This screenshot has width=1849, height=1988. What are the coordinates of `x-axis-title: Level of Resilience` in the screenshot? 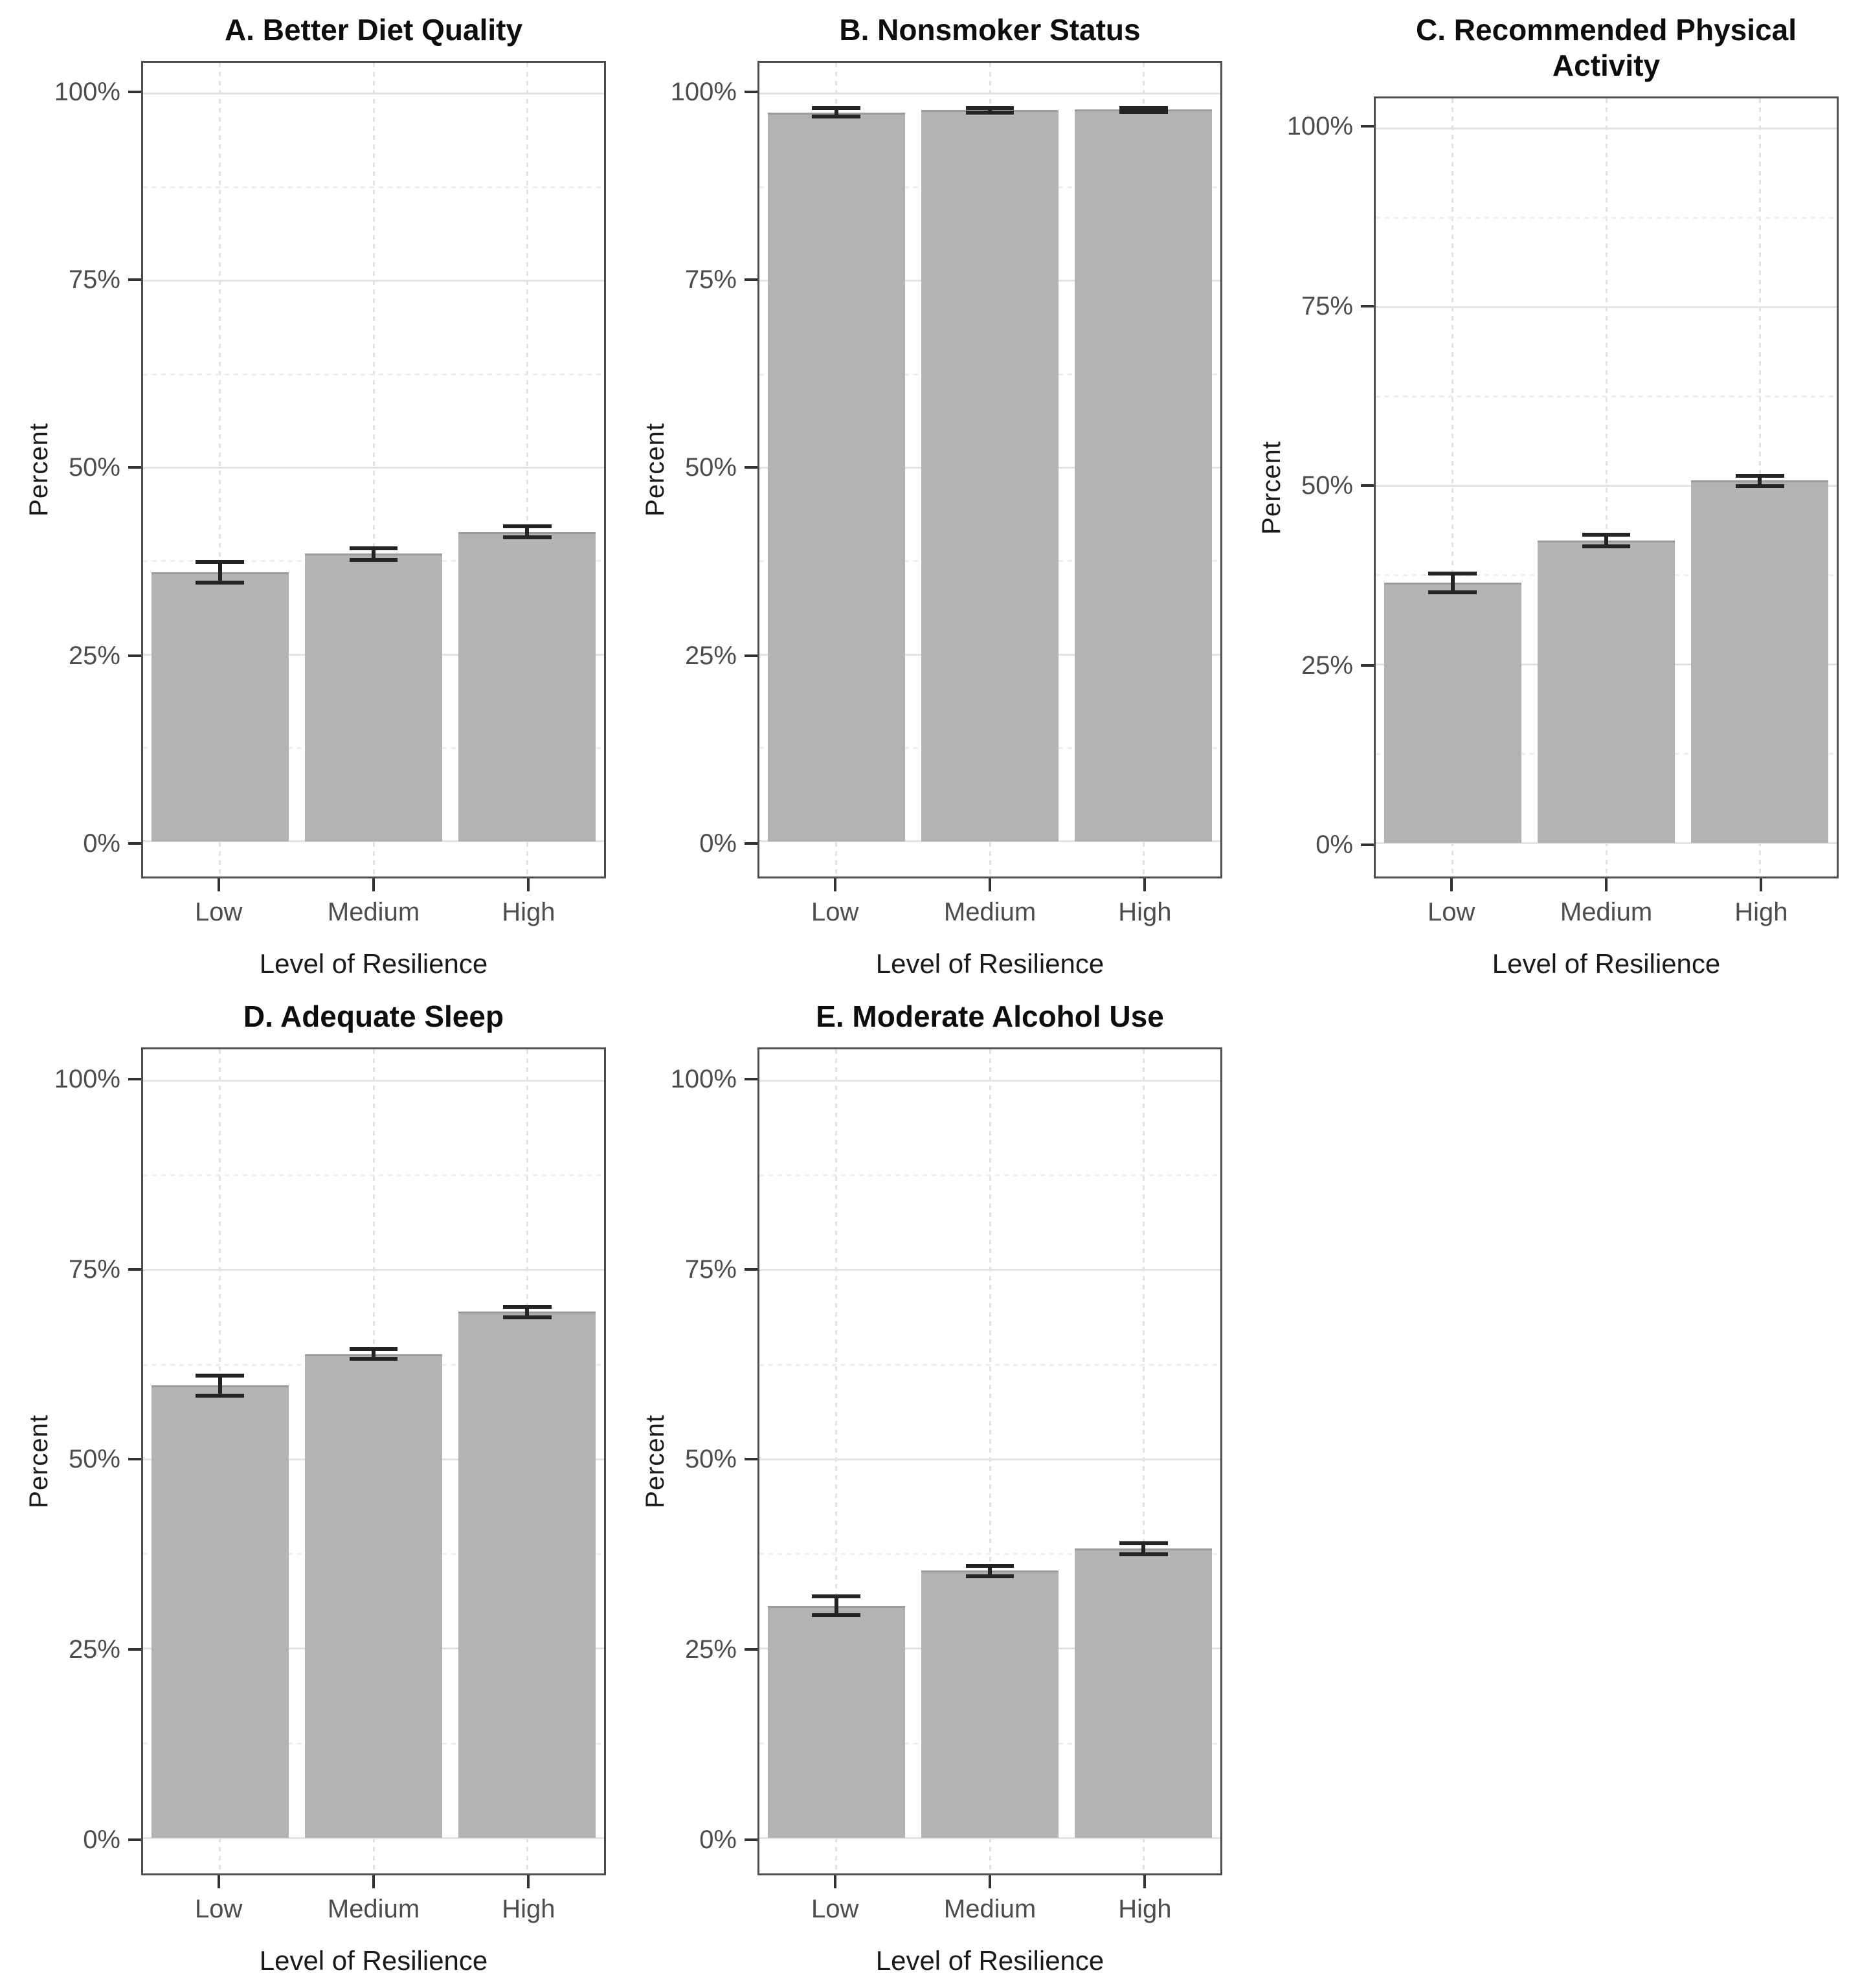 It's located at (990, 963).